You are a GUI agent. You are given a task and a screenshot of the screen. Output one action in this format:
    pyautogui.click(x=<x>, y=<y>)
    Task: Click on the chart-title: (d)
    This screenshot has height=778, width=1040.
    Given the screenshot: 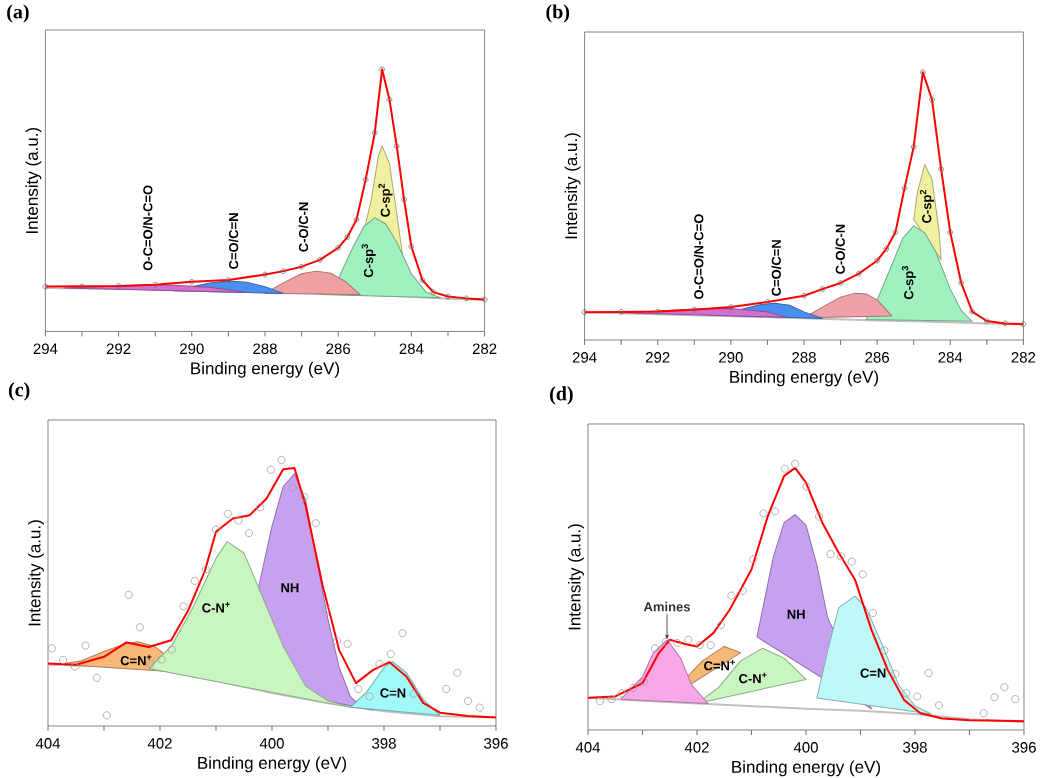 What is the action you would take?
    pyautogui.click(x=561, y=395)
    